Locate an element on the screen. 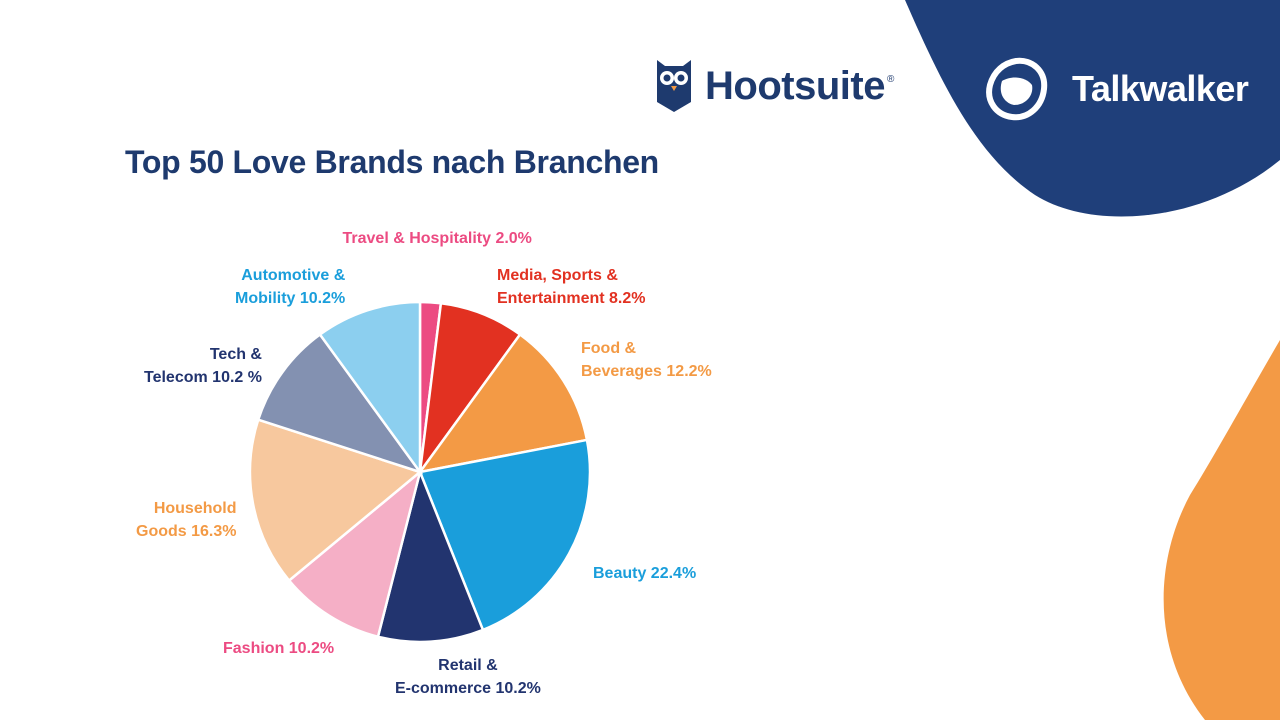 Image resolution: width=1280 pixels, height=720 pixels. slice-label-line: Mobility 10.2% is located at coordinates (290, 298).